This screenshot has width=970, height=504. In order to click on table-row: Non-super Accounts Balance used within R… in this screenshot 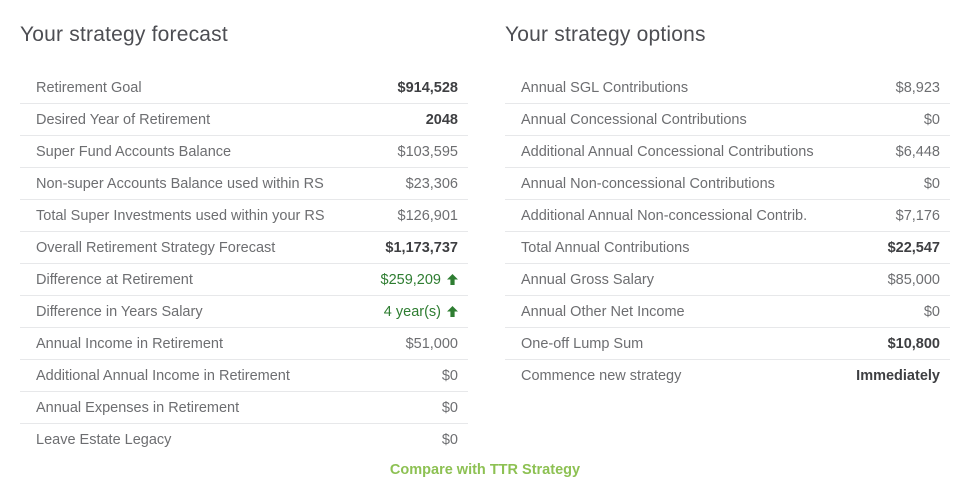, I will do `click(244, 184)`.